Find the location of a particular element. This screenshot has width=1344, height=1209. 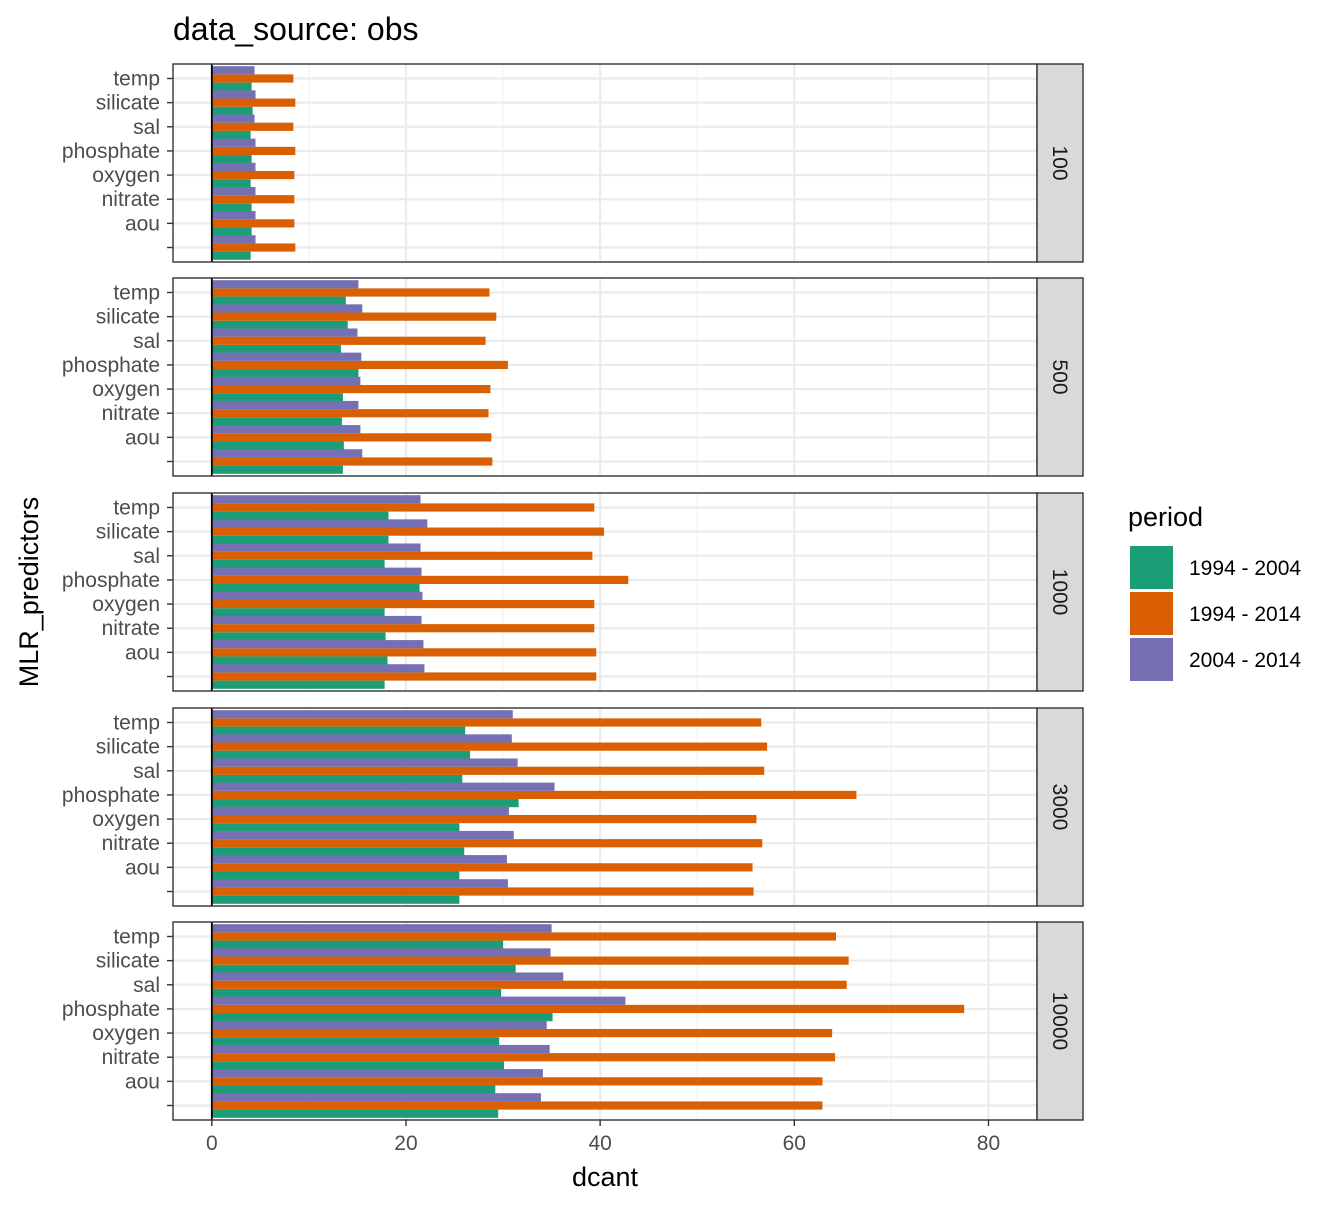

x-tick-label: 60 is located at coordinates (794, 1143).